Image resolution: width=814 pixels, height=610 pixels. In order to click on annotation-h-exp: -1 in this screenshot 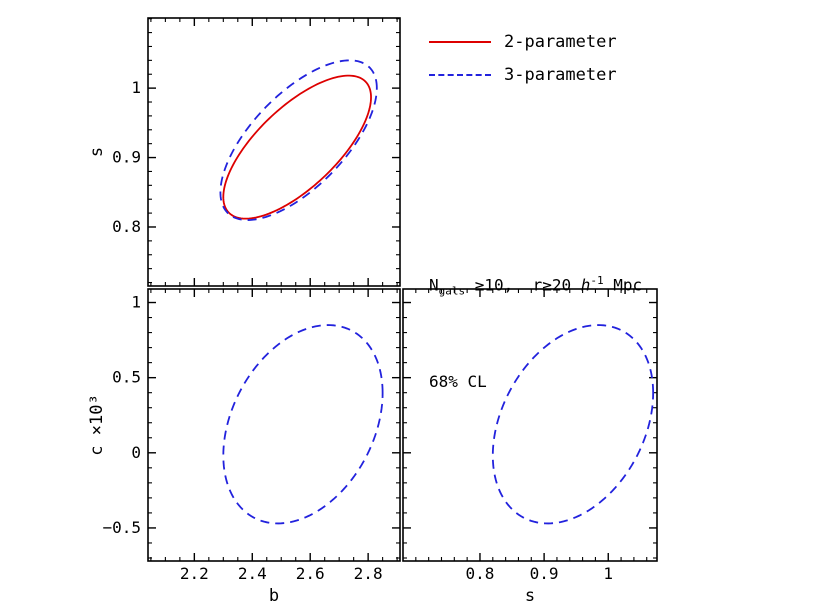, I will do `click(597, 280)`.